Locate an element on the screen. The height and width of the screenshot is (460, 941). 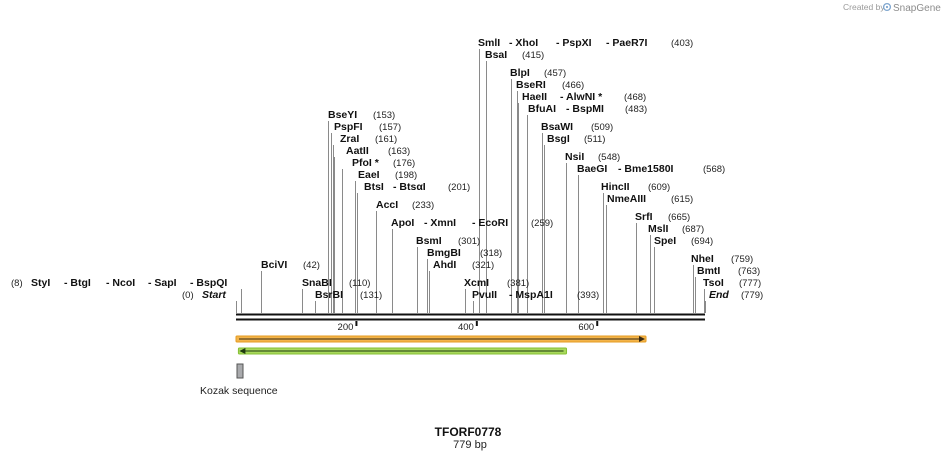
site-label: - XhoI is located at coordinates (523, 43).